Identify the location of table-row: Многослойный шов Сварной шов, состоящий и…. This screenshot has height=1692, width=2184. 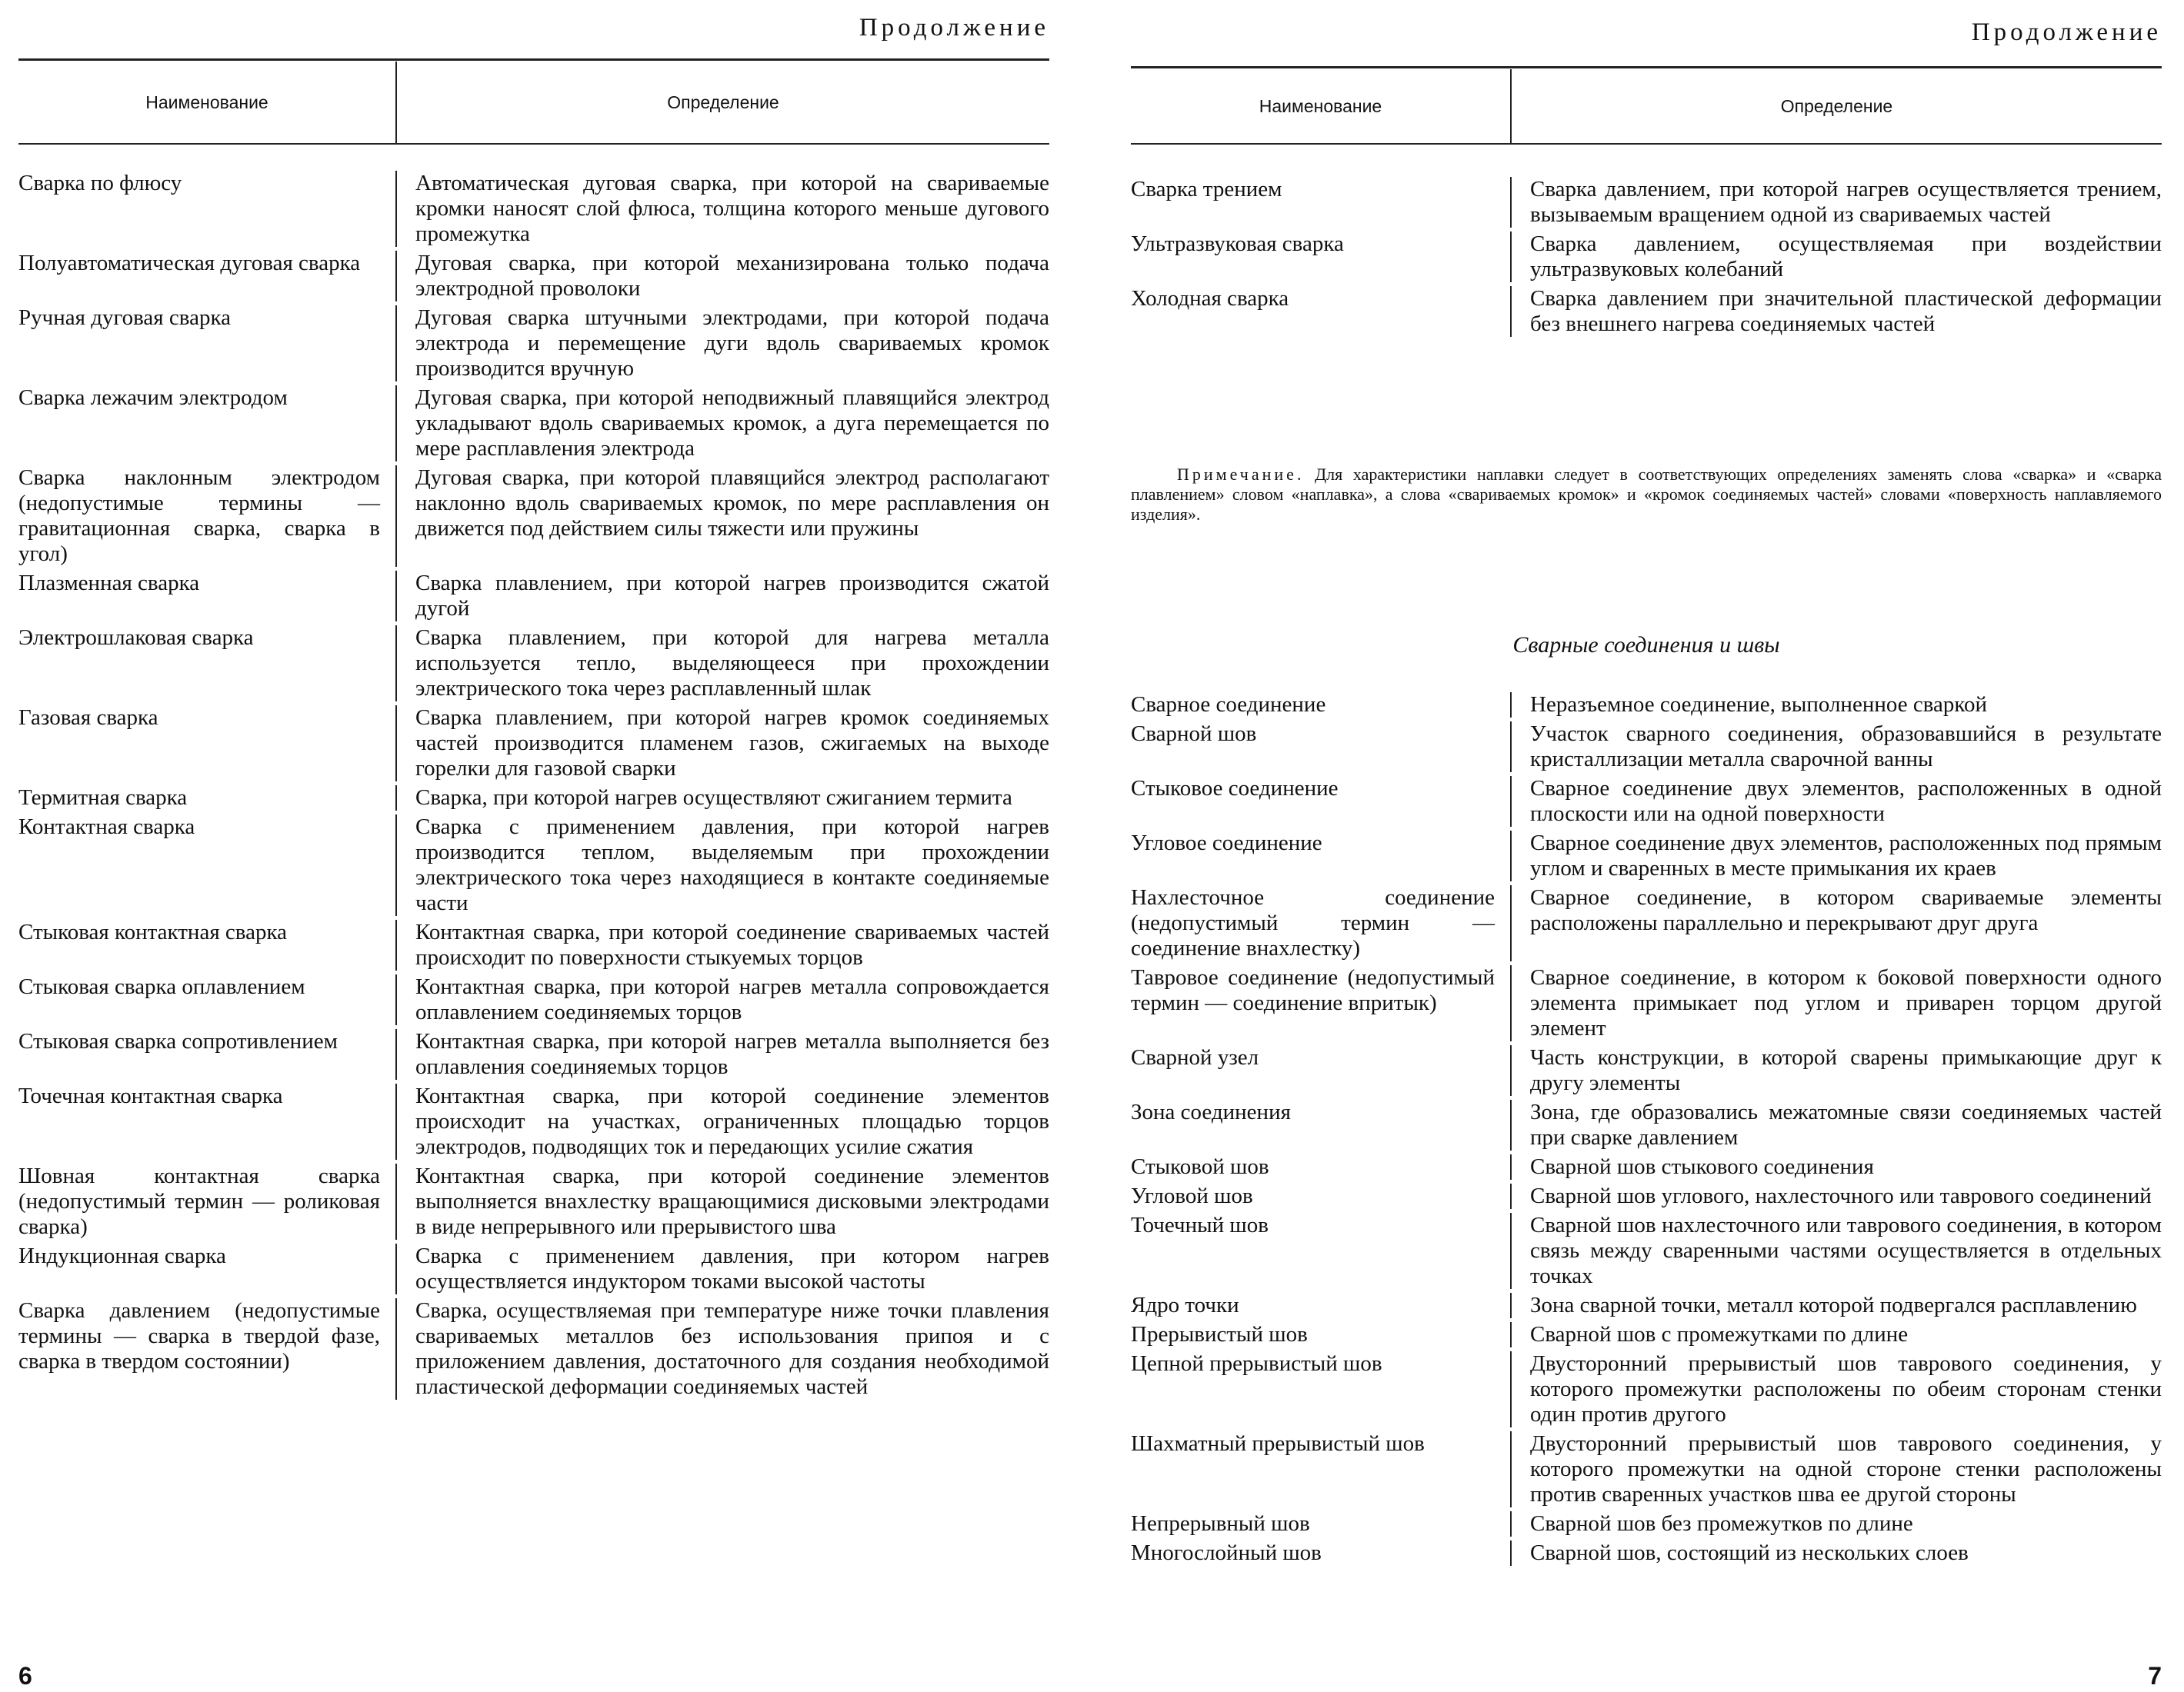
(1647, 1555).